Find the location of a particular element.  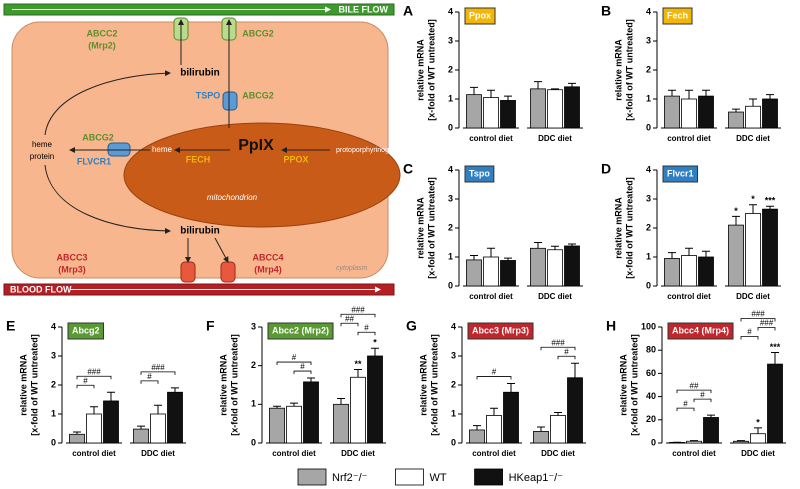

gene-label: Ppox is located at coordinates (480, 15).